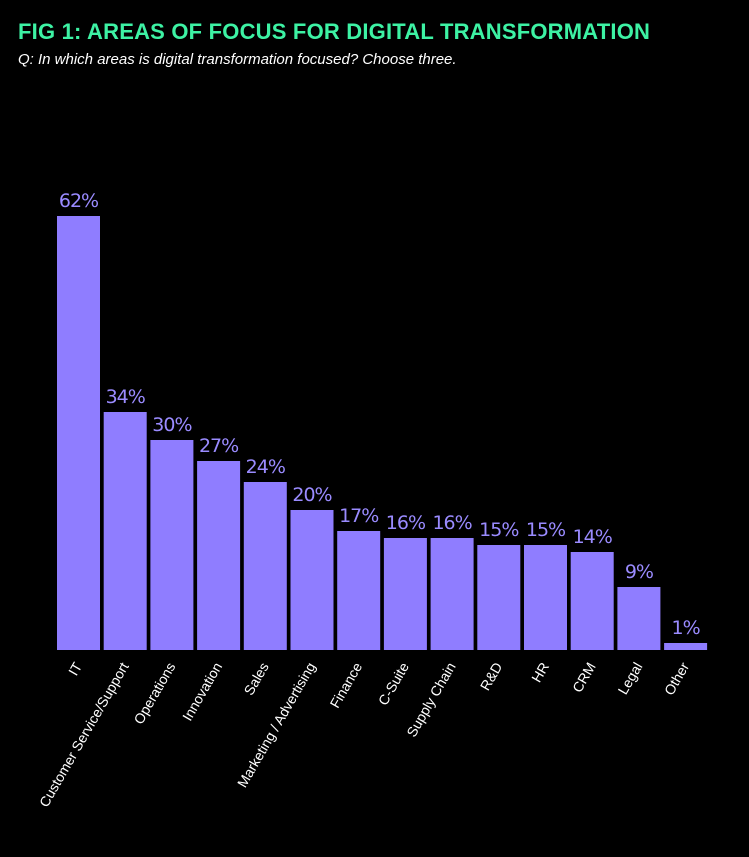  What do you see at coordinates (584, 678) in the screenshot?
I see `category-label: CRM` at bounding box center [584, 678].